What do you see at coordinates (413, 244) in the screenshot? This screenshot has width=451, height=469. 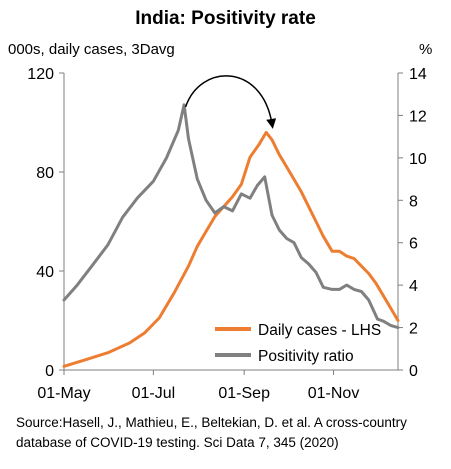 I see `right-tick-label: 6` at bounding box center [413, 244].